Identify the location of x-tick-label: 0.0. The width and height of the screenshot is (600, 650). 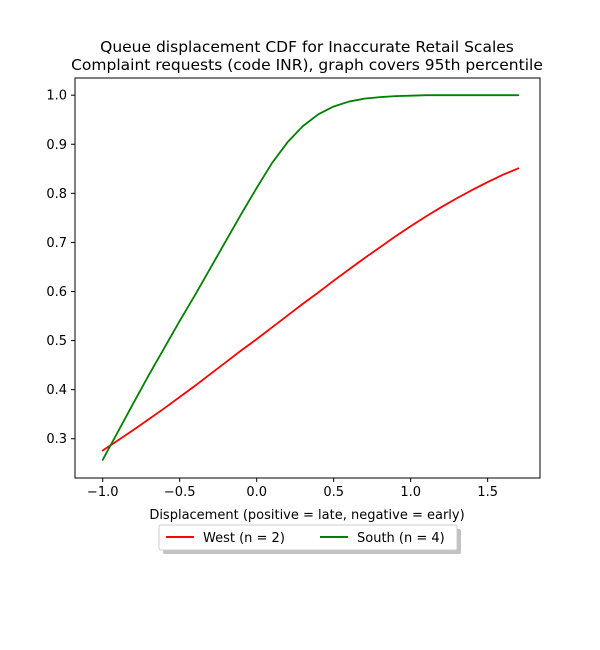
(256, 492).